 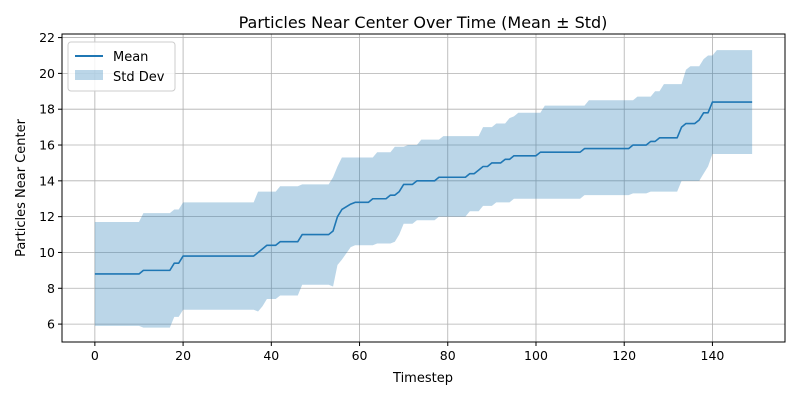 I want to click on x-tick-label: 60, so click(x=360, y=355).